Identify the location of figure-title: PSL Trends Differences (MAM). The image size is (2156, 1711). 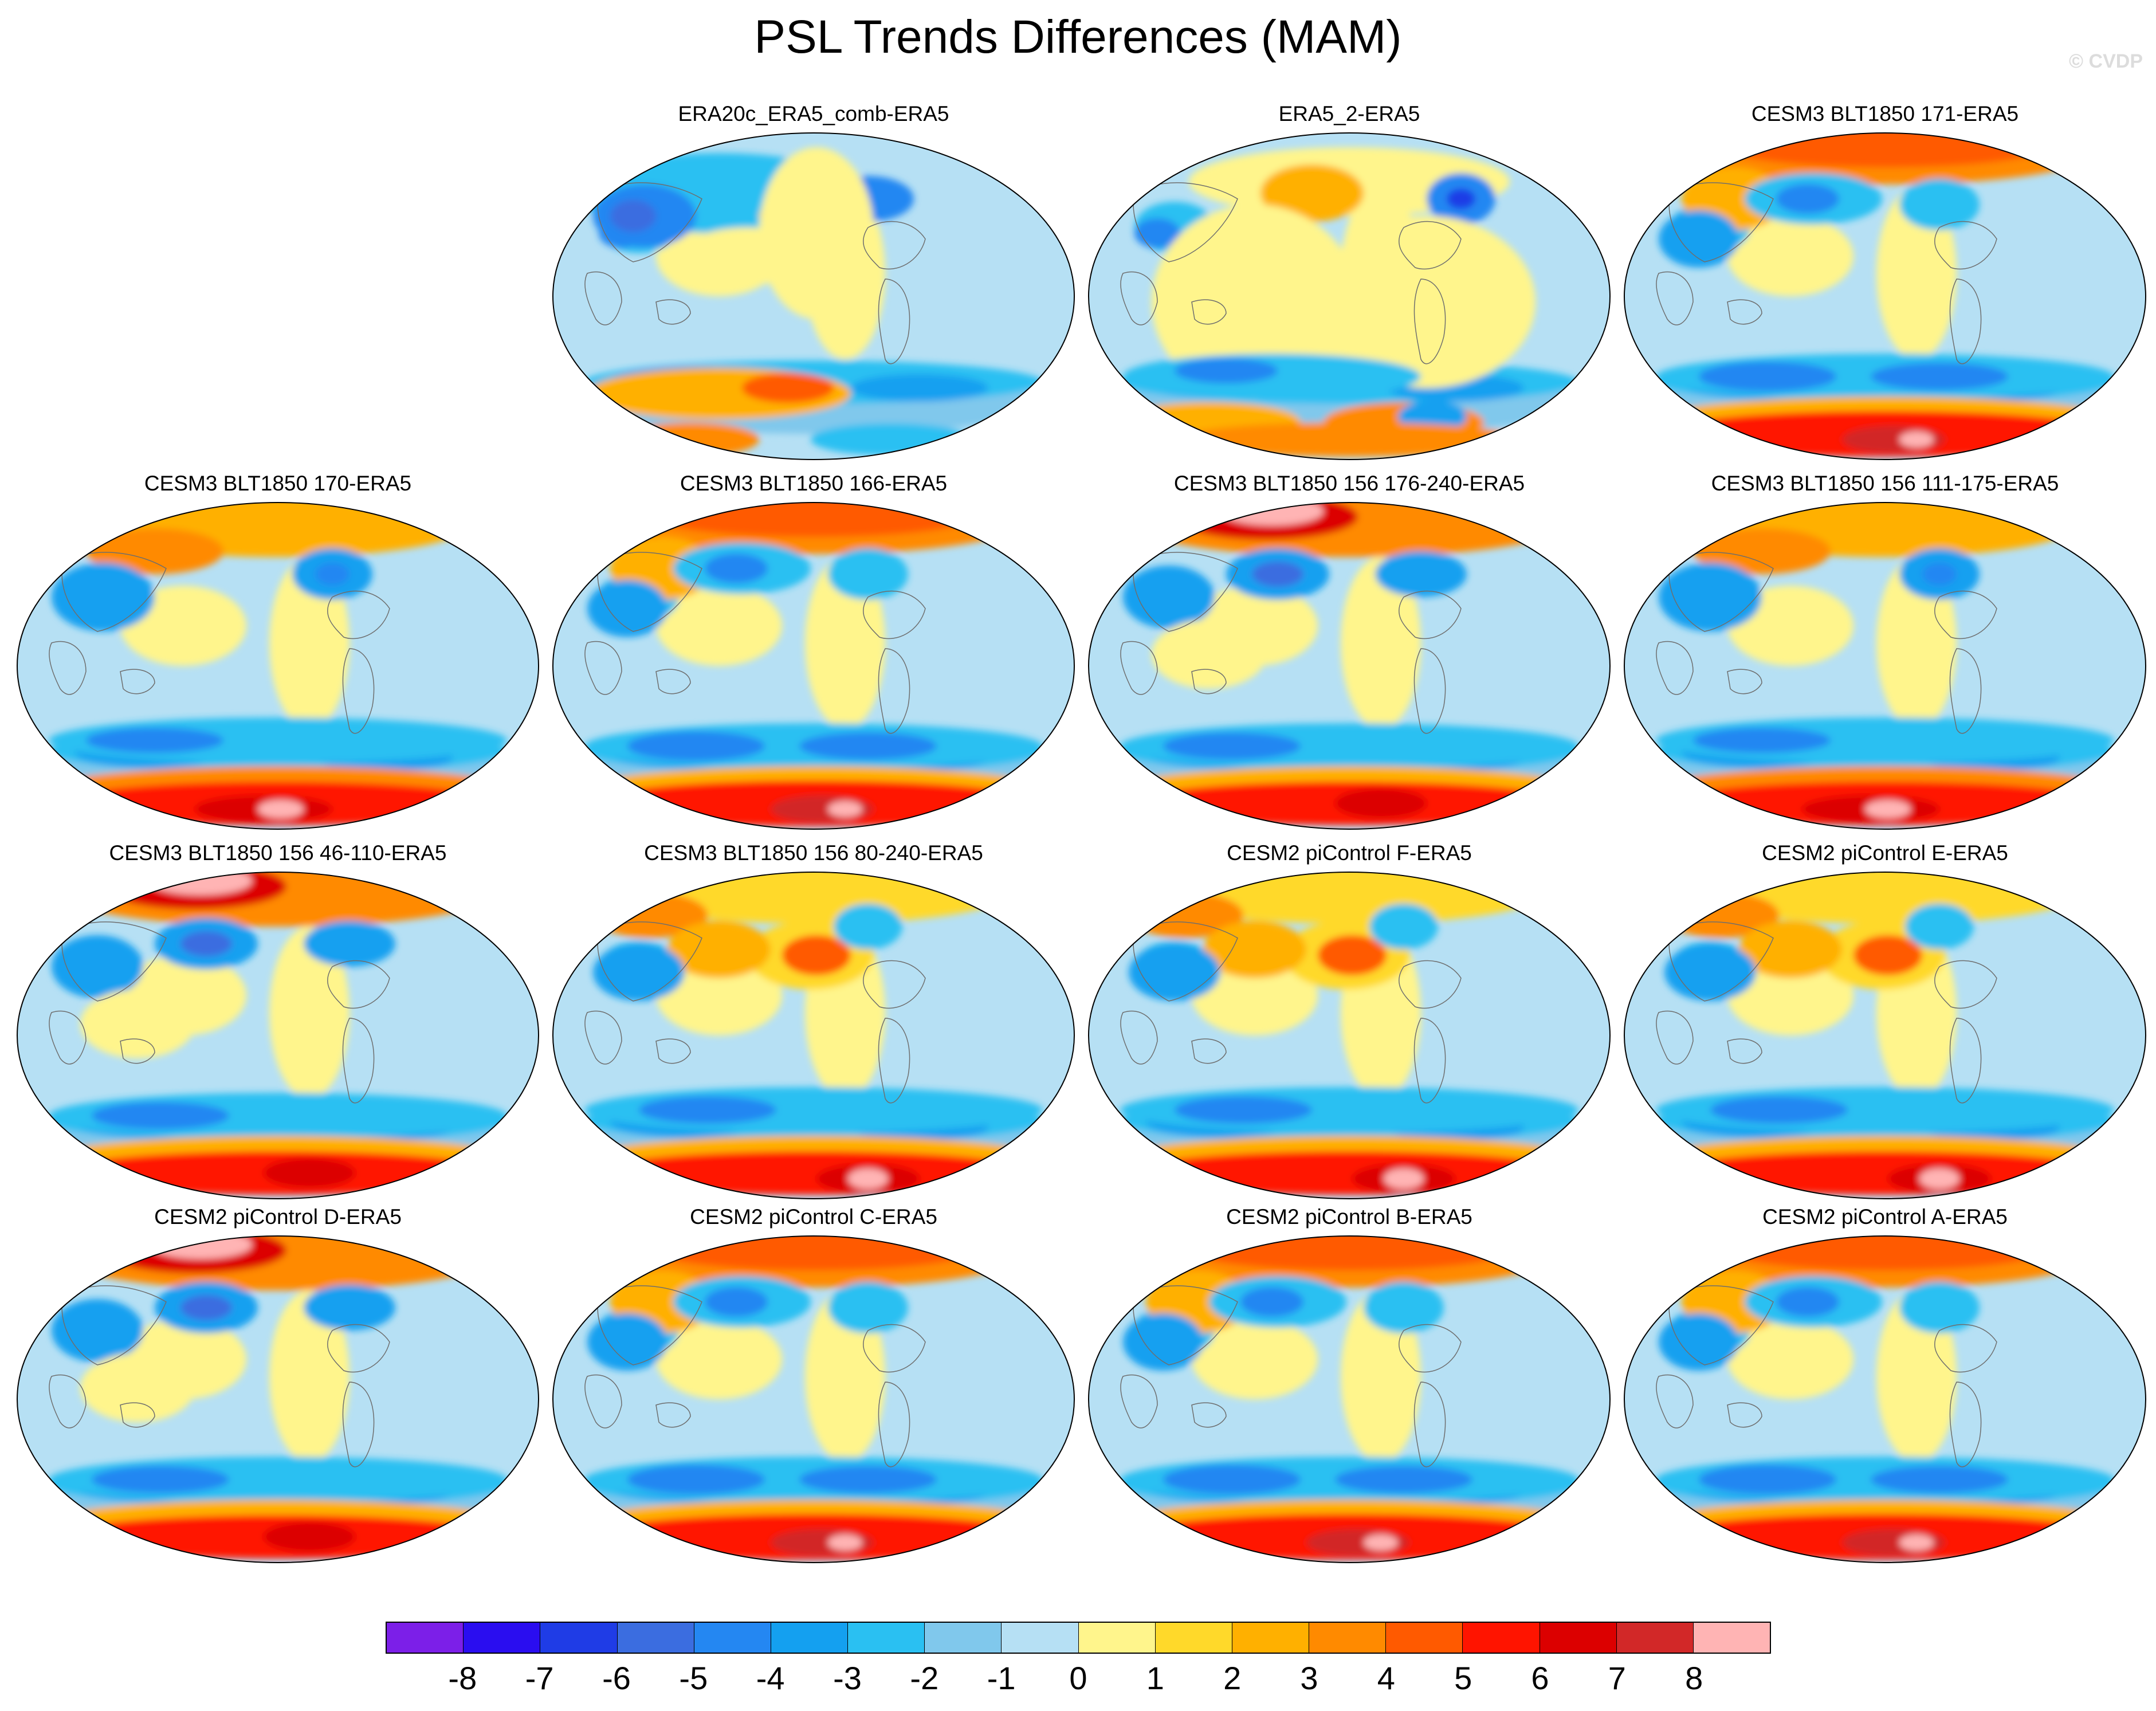
(1078, 37).